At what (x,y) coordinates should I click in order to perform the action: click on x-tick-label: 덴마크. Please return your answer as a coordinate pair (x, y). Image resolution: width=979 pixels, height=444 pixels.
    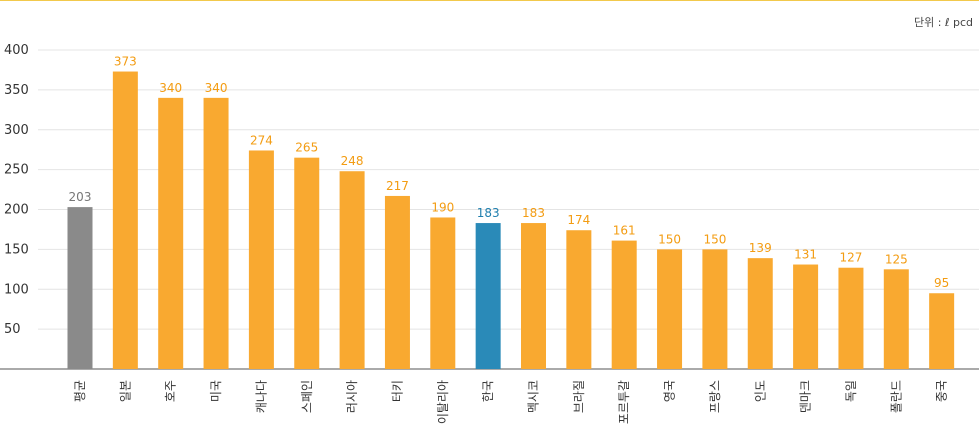
    Looking at the image, I should click on (806, 396).